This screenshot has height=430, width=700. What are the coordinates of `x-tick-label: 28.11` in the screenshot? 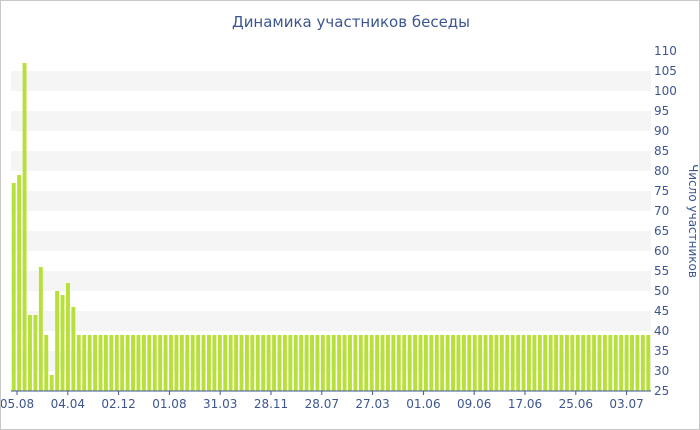 It's located at (271, 404).